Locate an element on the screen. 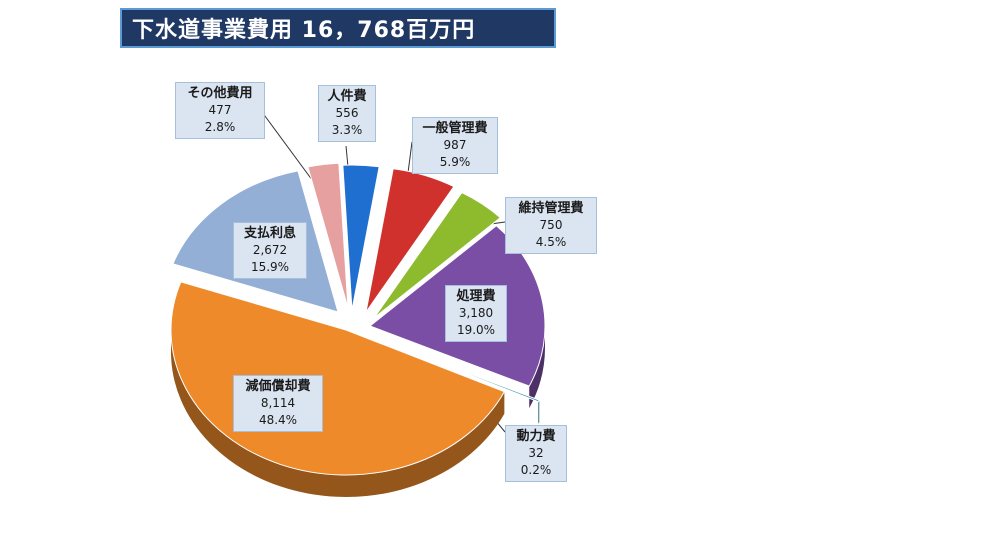 The width and height of the screenshot is (1000, 552). label-value: 477 is located at coordinates (220, 110).